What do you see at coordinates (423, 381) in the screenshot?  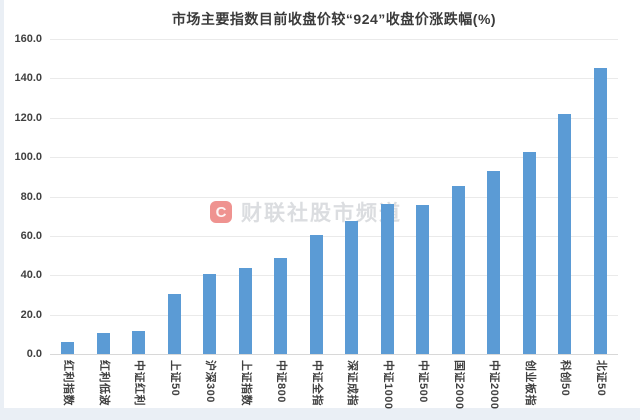 I see `x-tick-label: 中证500` at bounding box center [423, 381].